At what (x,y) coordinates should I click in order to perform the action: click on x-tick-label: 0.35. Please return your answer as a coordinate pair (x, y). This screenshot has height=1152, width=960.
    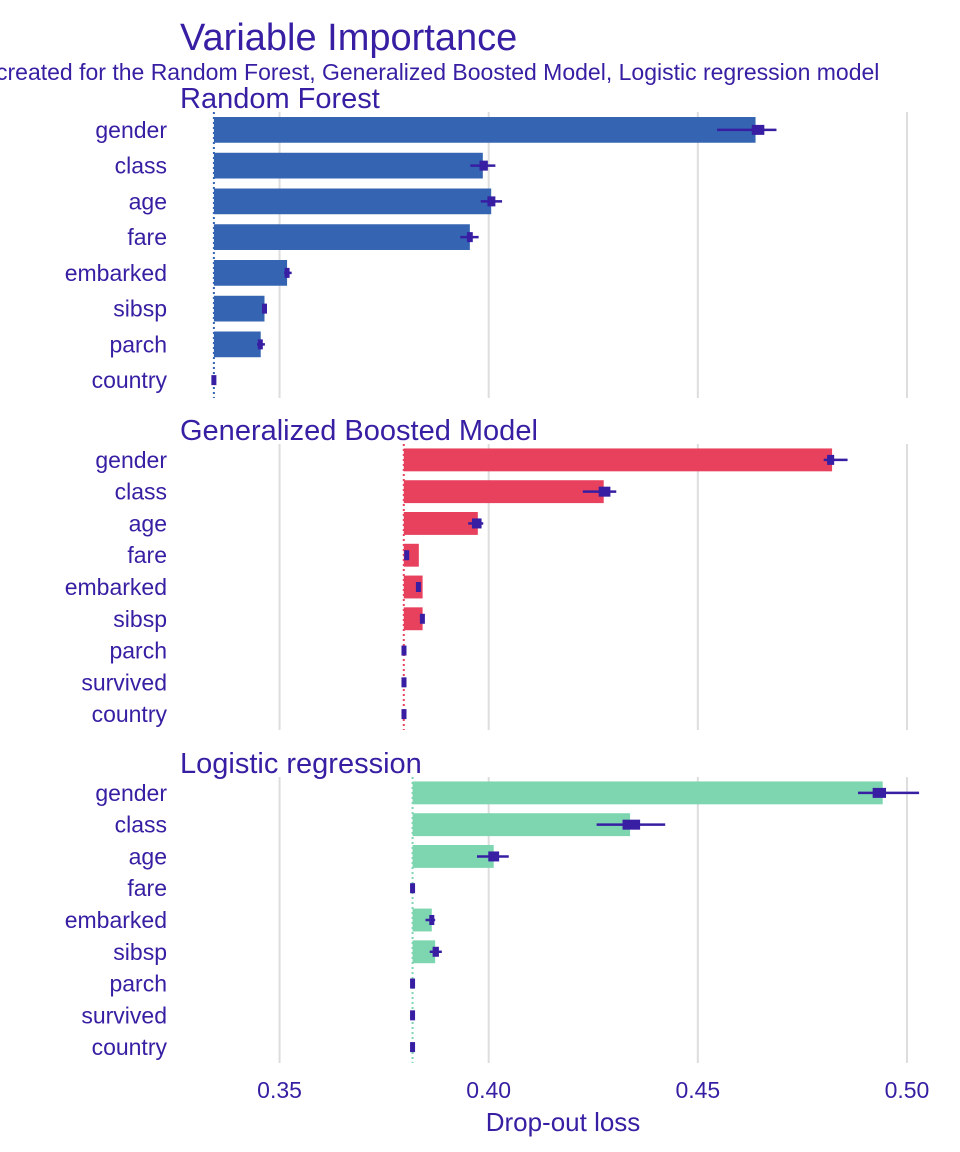
    Looking at the image, I should click on (279, 1090).